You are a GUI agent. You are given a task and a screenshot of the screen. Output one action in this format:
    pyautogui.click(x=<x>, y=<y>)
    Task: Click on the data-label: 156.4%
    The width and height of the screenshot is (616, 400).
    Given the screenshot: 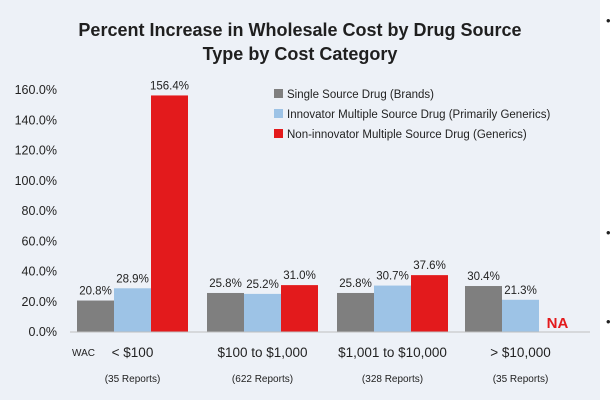 What is the action you would take?
    pyautogui.click(x=169, y=86)
    